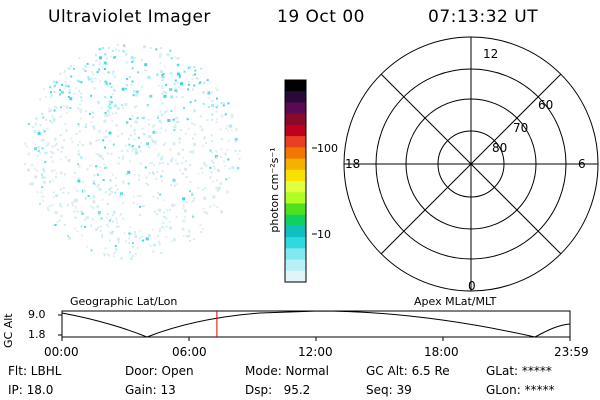 This screenshot has width=600, height=400. What do you see at coordinates (37, 314) in the screenshot?
I see `timeline-y-tick-9: 9.0` at bounding box center [37, 314].